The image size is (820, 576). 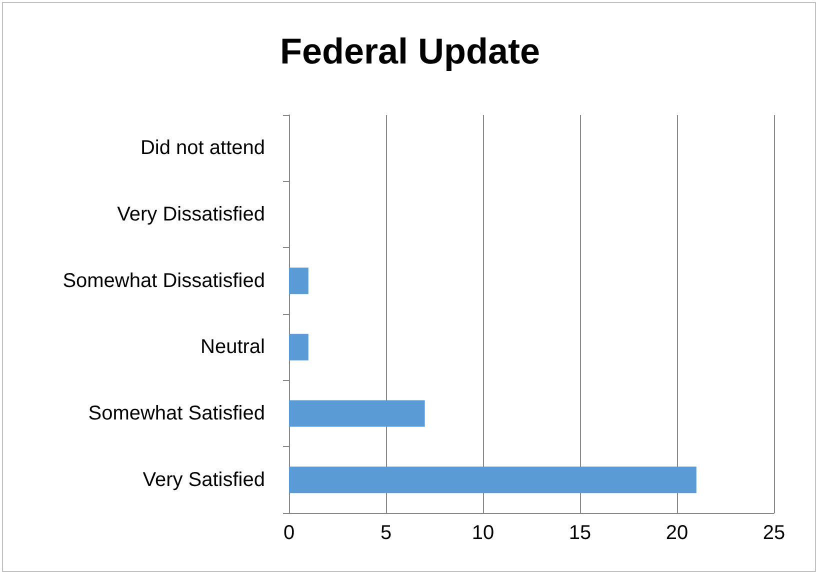 What do you see at coordinates (203, 479) in the screenshot?
I see `y-tick-label: Very Satisfied` at bounding box center [203, 479].